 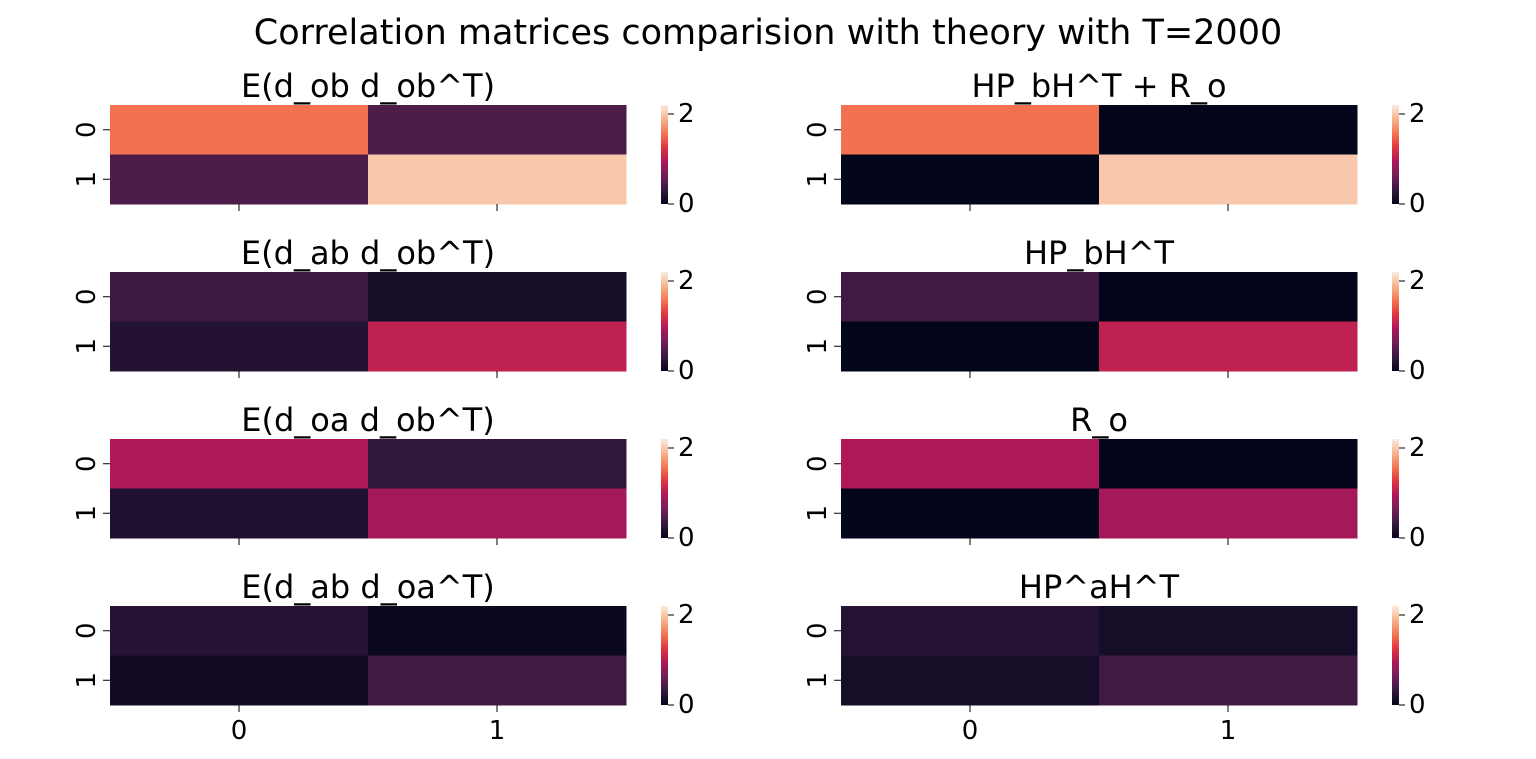 I want to click on heatmap-panel: HP_bH^T + R_o 0 1 0 2, so click(x=1114, y=143).